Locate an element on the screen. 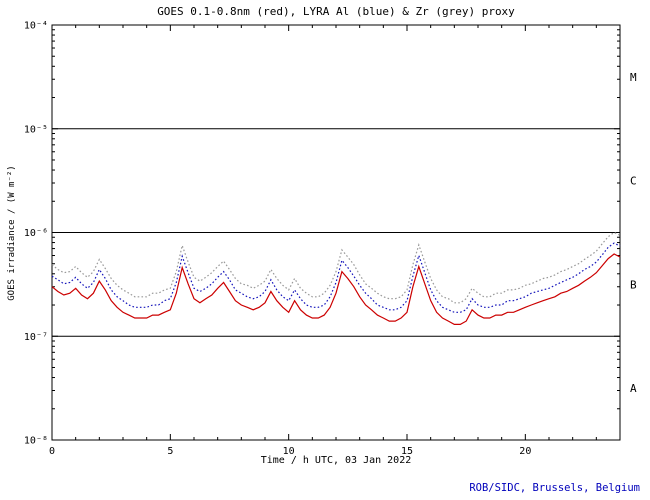  y-tick-label: 10⁻⁵ is located at coordinates (36, 129).